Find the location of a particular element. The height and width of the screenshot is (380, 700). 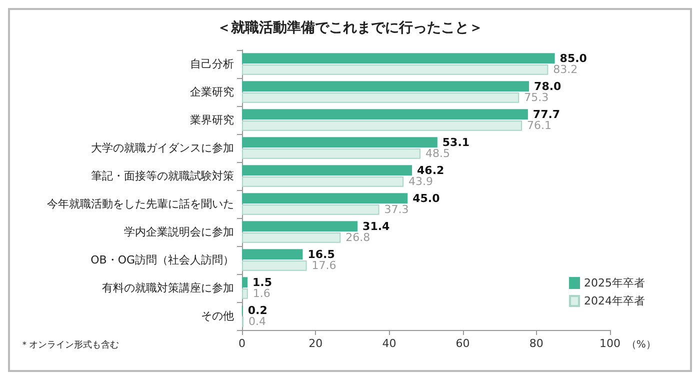

y-tick-label: 今年就職活動をした先輩に話を聞いた is located at coordinates (140, 204).